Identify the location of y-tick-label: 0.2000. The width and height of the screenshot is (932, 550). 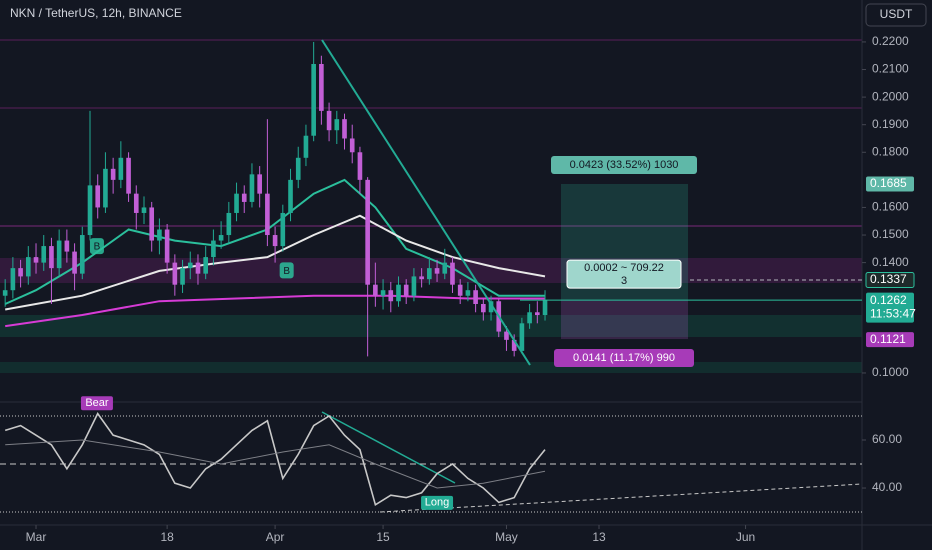
(890, 96).